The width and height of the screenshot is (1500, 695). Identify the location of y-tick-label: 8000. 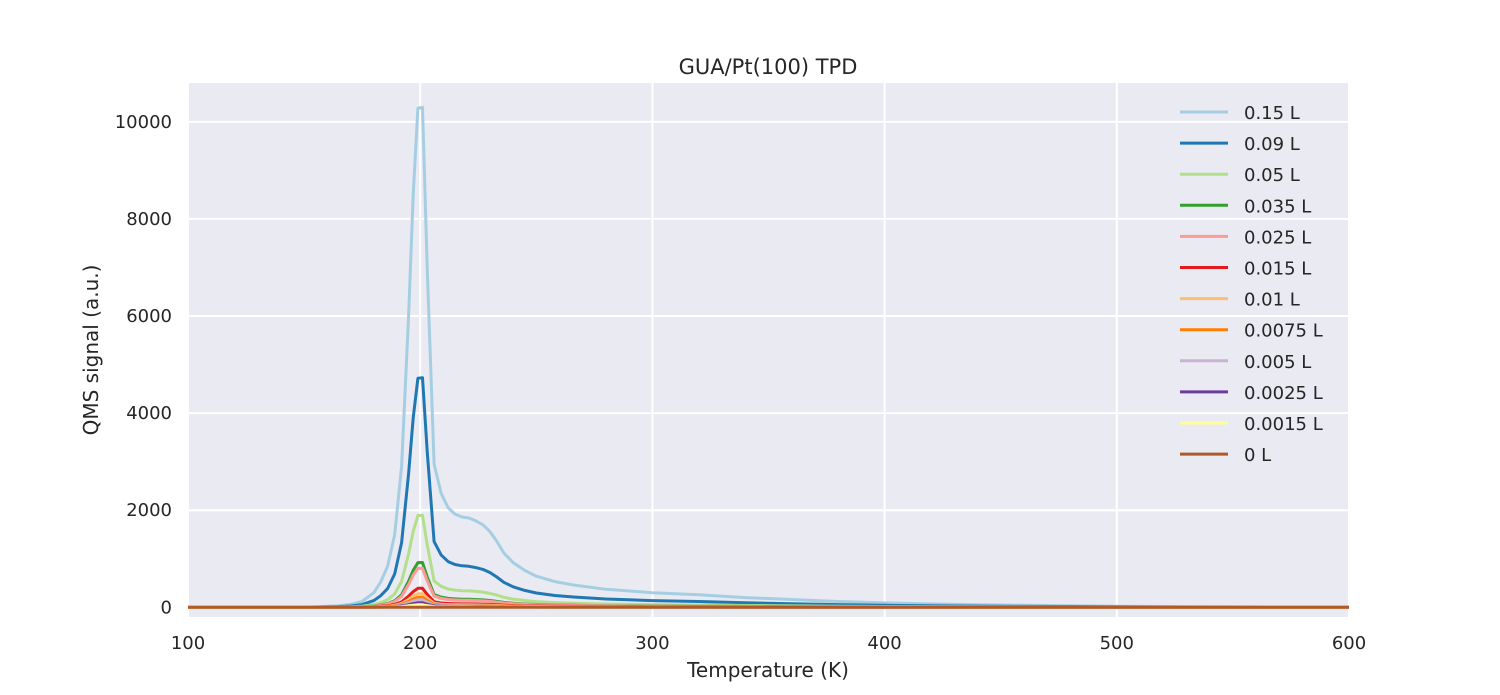
(149, 219).